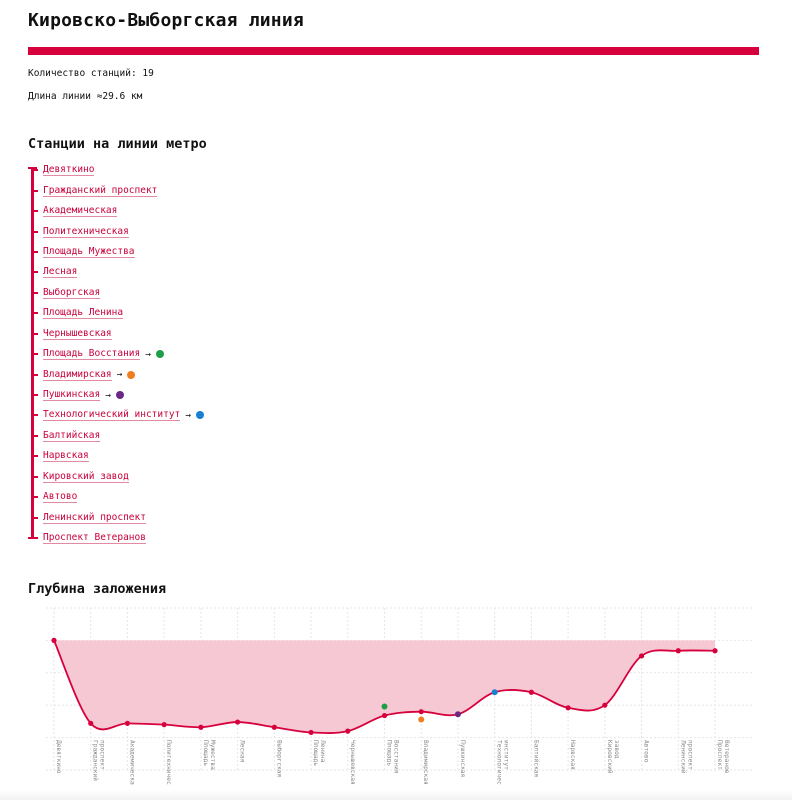 The image size is (792, 800). What do you see at coordinates (279, 758) in the screenshot?
I see `x-tick-label: Выборгская` at bounding box center [279, 758].